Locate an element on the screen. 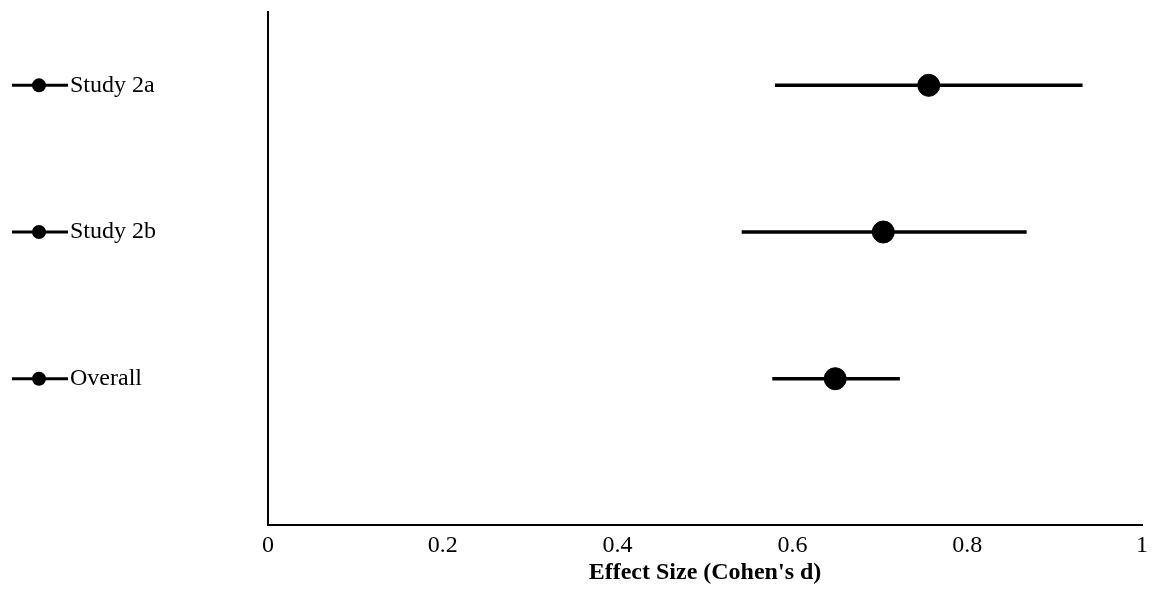 This screenshot has height=595, width=1160. legend-label: Study 2a is located at coordinates (113, 83).